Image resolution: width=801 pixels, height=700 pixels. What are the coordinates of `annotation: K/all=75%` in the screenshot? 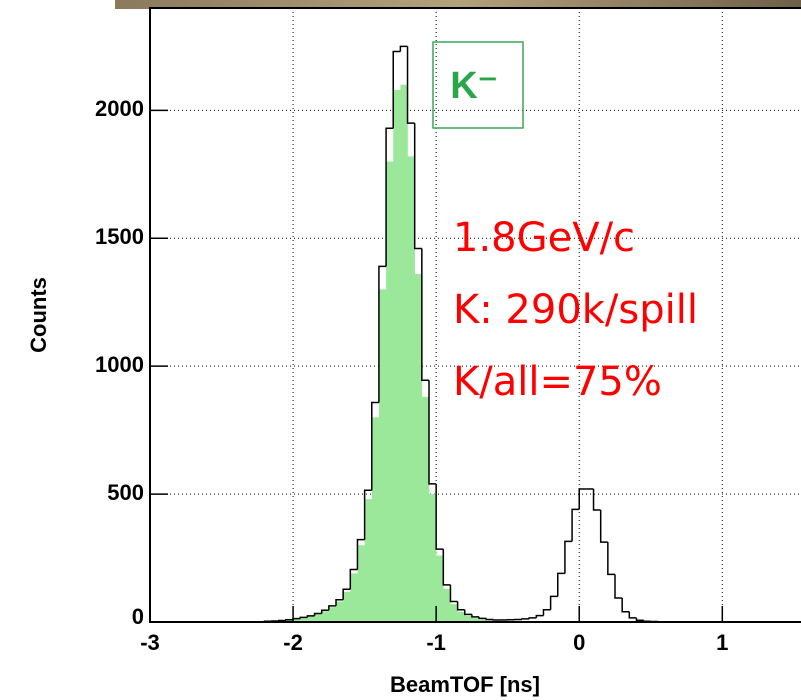 It's located at (557, 382).